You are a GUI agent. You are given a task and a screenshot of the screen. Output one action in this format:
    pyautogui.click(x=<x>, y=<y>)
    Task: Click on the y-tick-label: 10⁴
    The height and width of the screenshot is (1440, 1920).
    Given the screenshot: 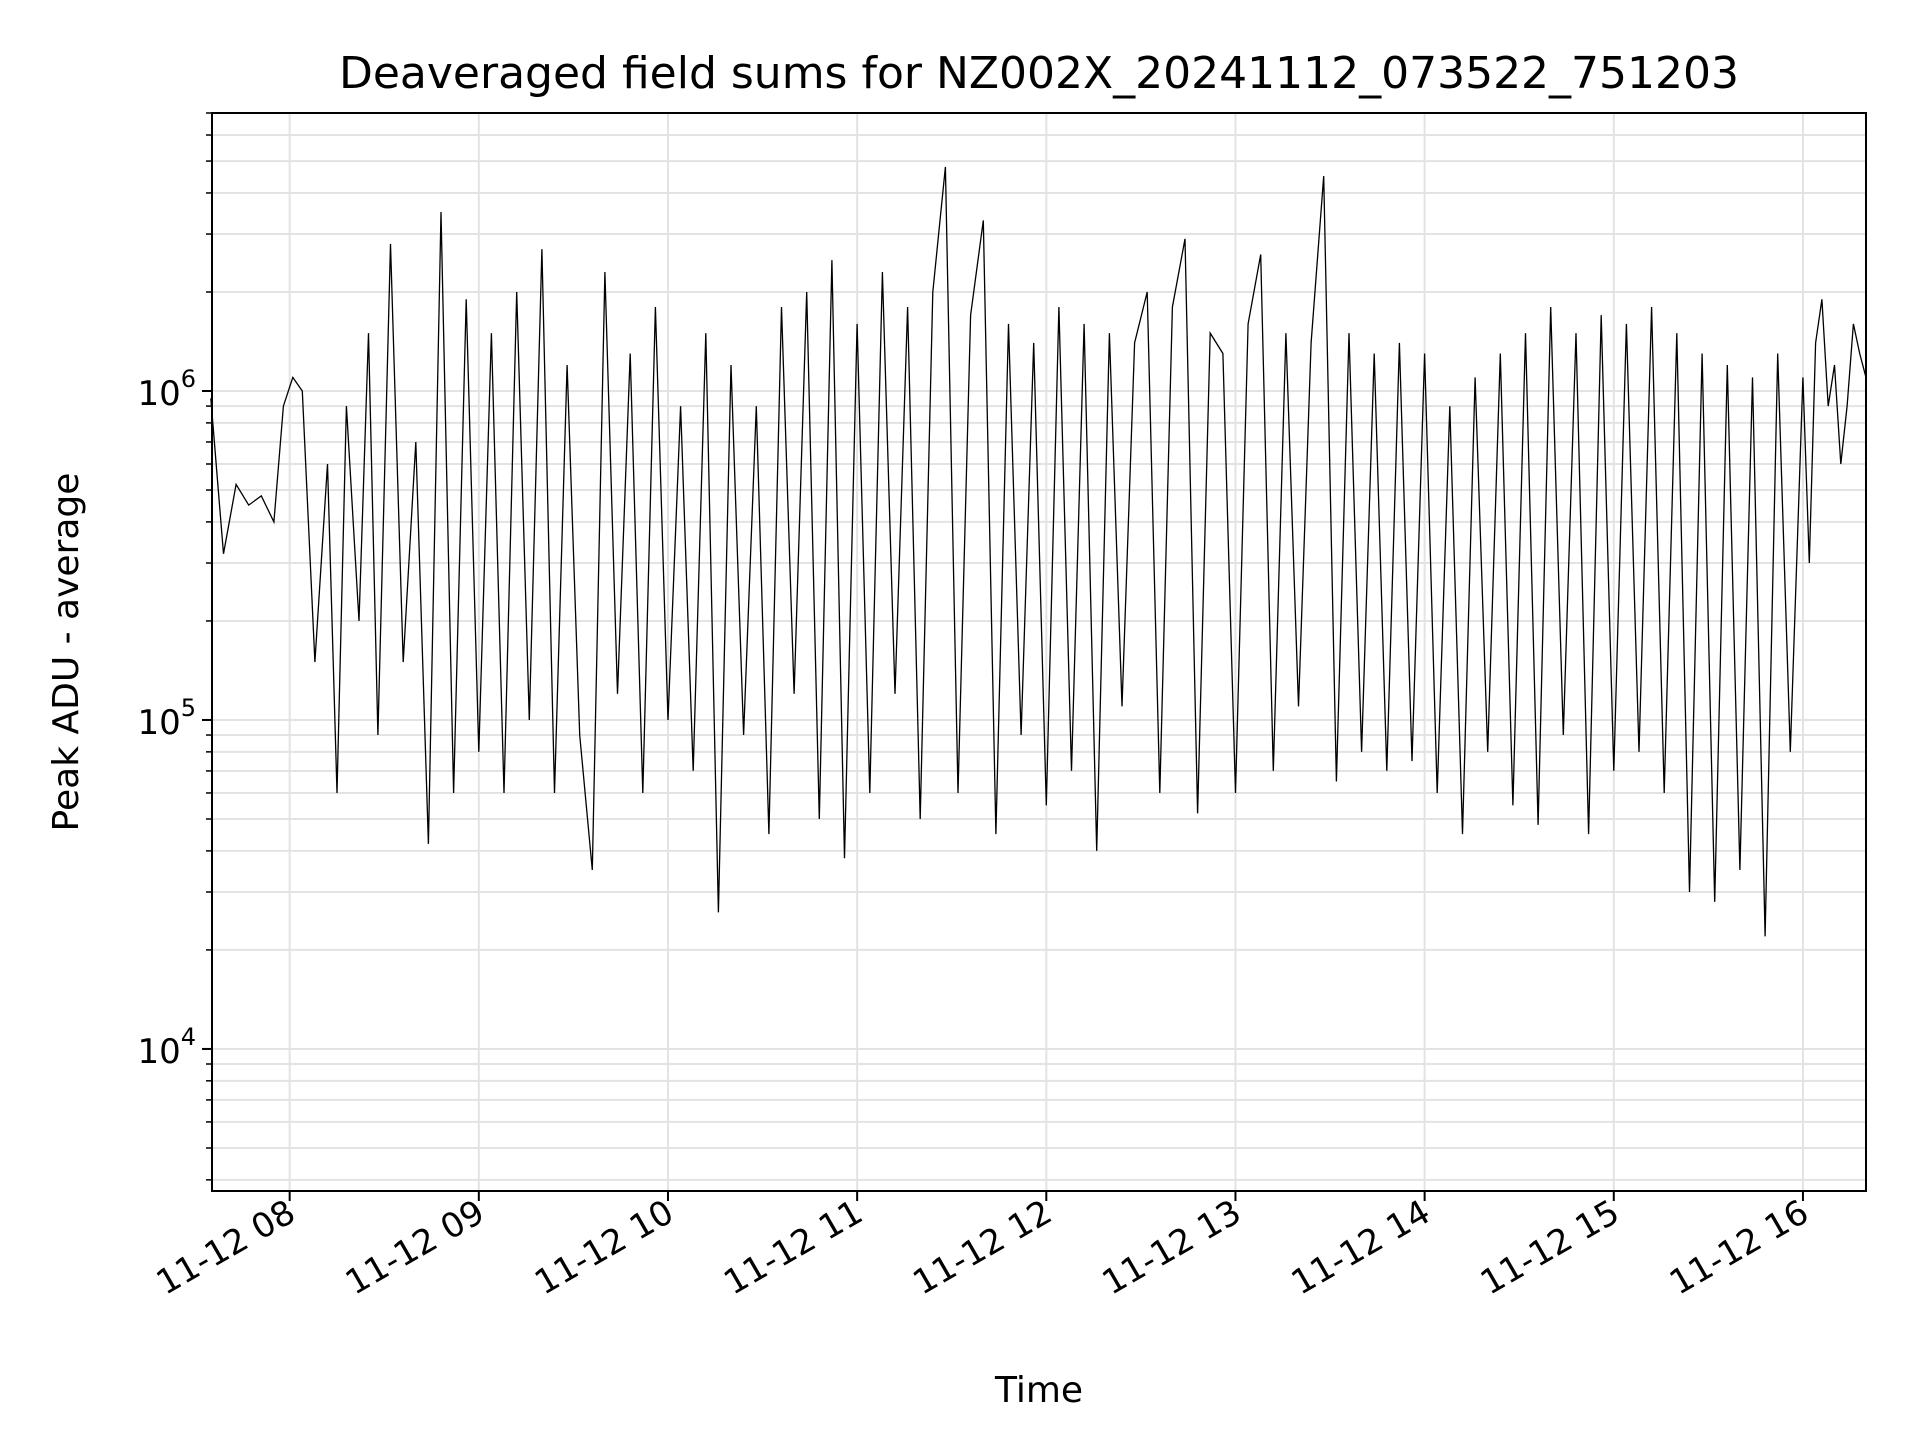 What is the action you would take?
    pyautogui.click(x=166, y=1047)
    